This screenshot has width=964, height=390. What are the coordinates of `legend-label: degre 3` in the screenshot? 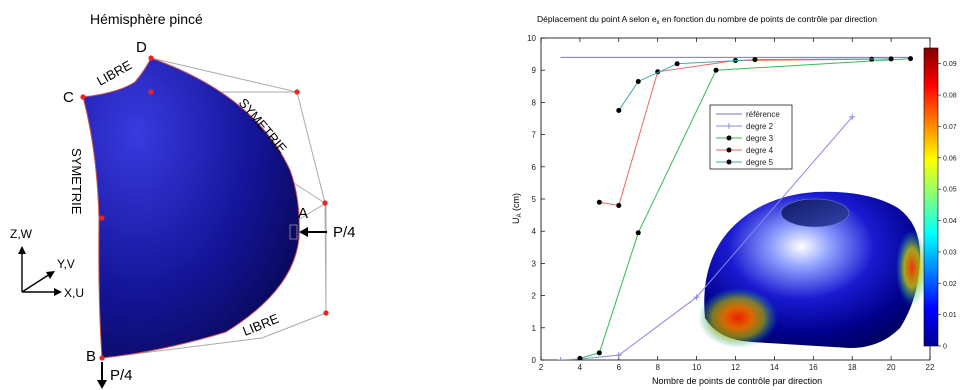 It's located at (760, 138).